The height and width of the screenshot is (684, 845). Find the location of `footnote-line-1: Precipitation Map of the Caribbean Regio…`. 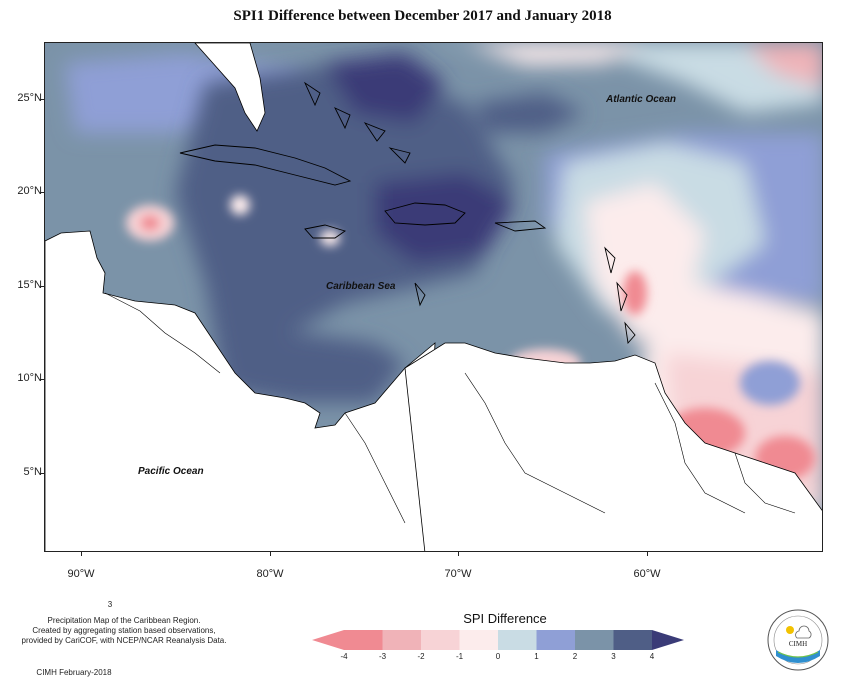

footnote-line-1: Precipitation Map of the Caribbean Regio… is located at coordinates (124, 620).